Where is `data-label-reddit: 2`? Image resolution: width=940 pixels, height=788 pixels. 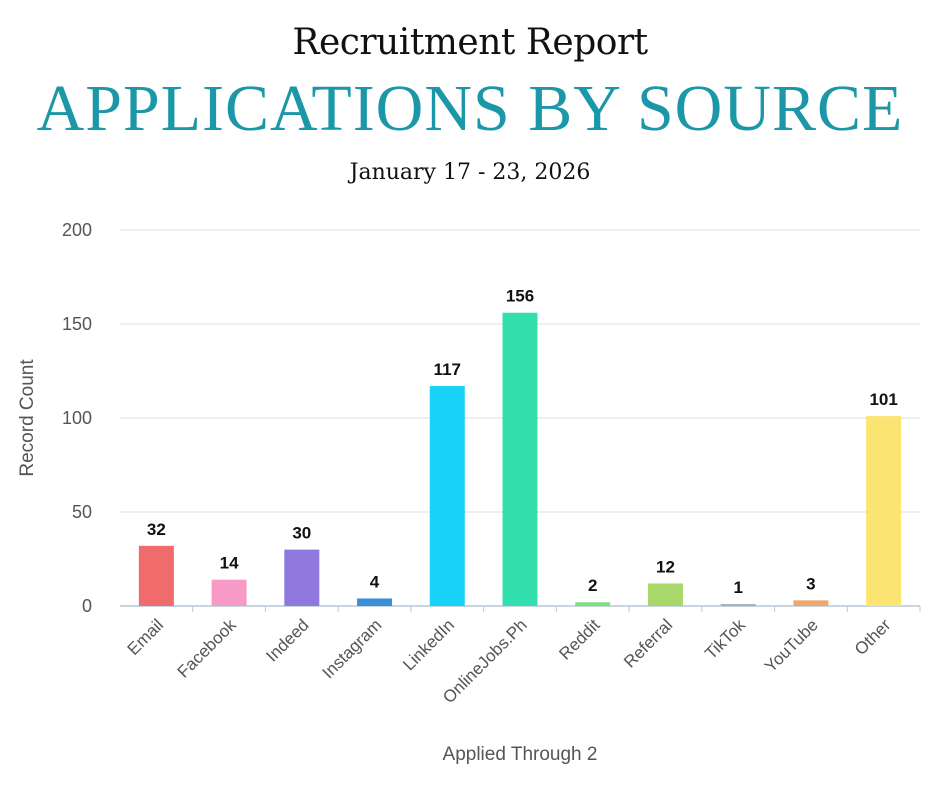
data-label-reddit: 2 is located at coordinates (592, 585).